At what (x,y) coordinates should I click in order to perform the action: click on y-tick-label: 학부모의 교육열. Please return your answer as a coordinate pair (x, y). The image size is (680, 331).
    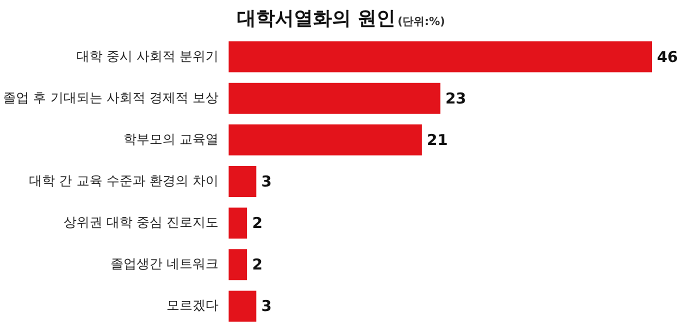
    Looking at the image, I should click on (171, 140).